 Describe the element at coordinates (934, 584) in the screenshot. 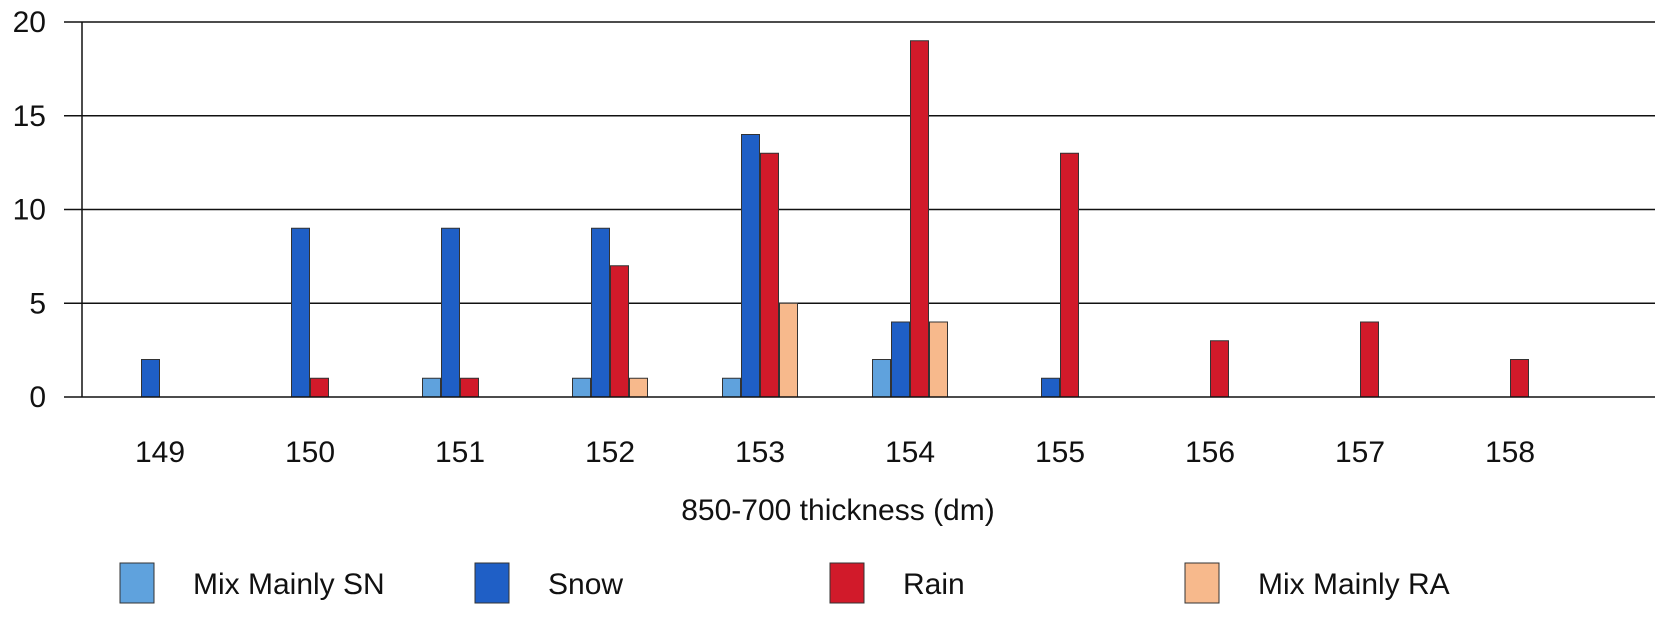

I see `legend-label: Rain` at that location.